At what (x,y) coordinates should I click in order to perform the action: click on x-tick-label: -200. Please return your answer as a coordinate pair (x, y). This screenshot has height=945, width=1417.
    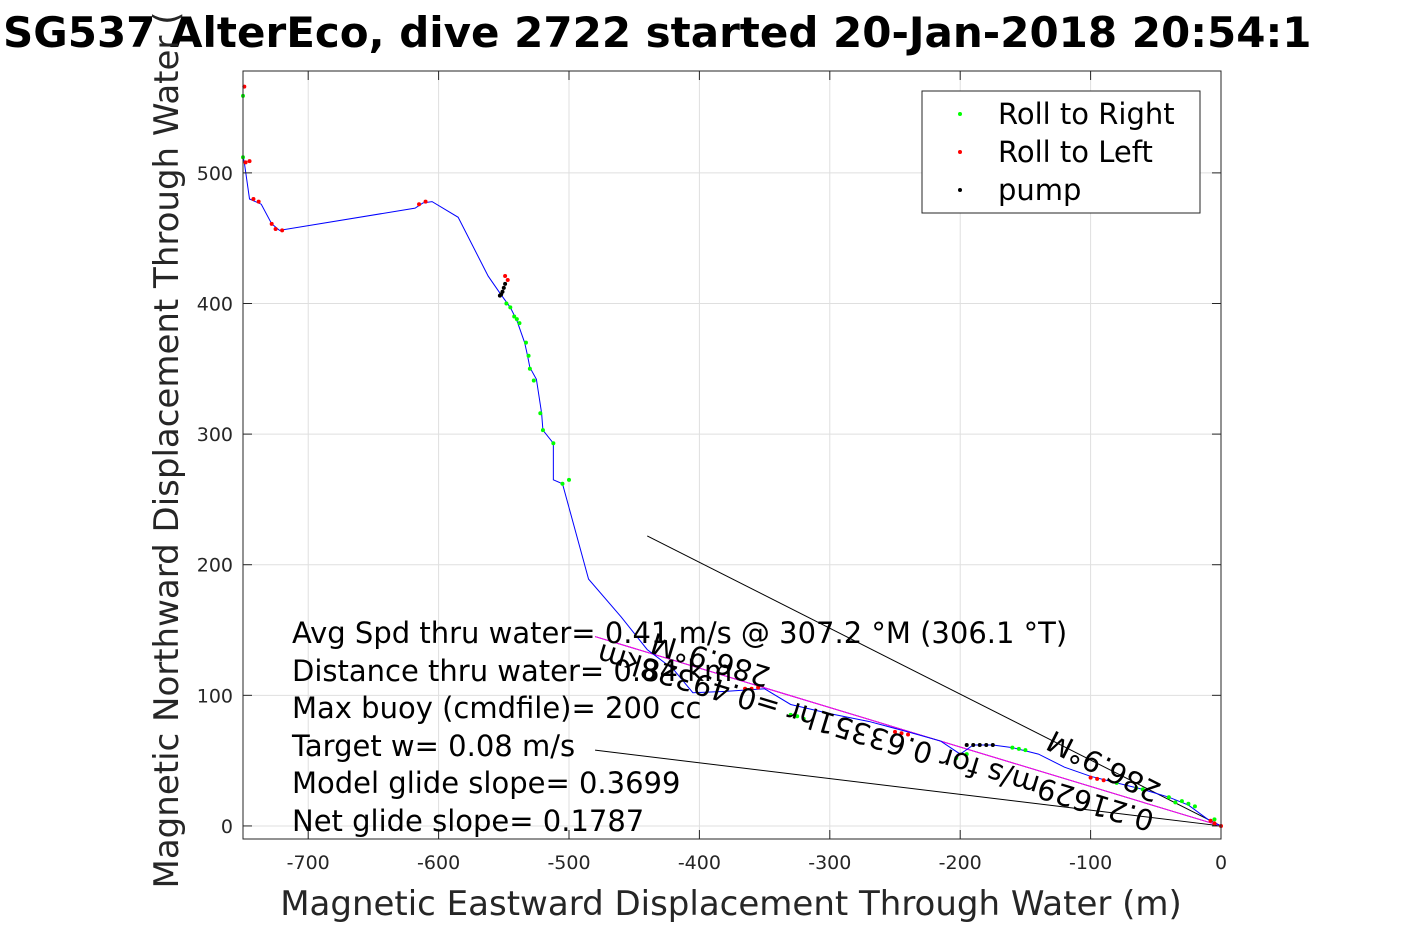
    Looking at the image, I should click on (960, 863).